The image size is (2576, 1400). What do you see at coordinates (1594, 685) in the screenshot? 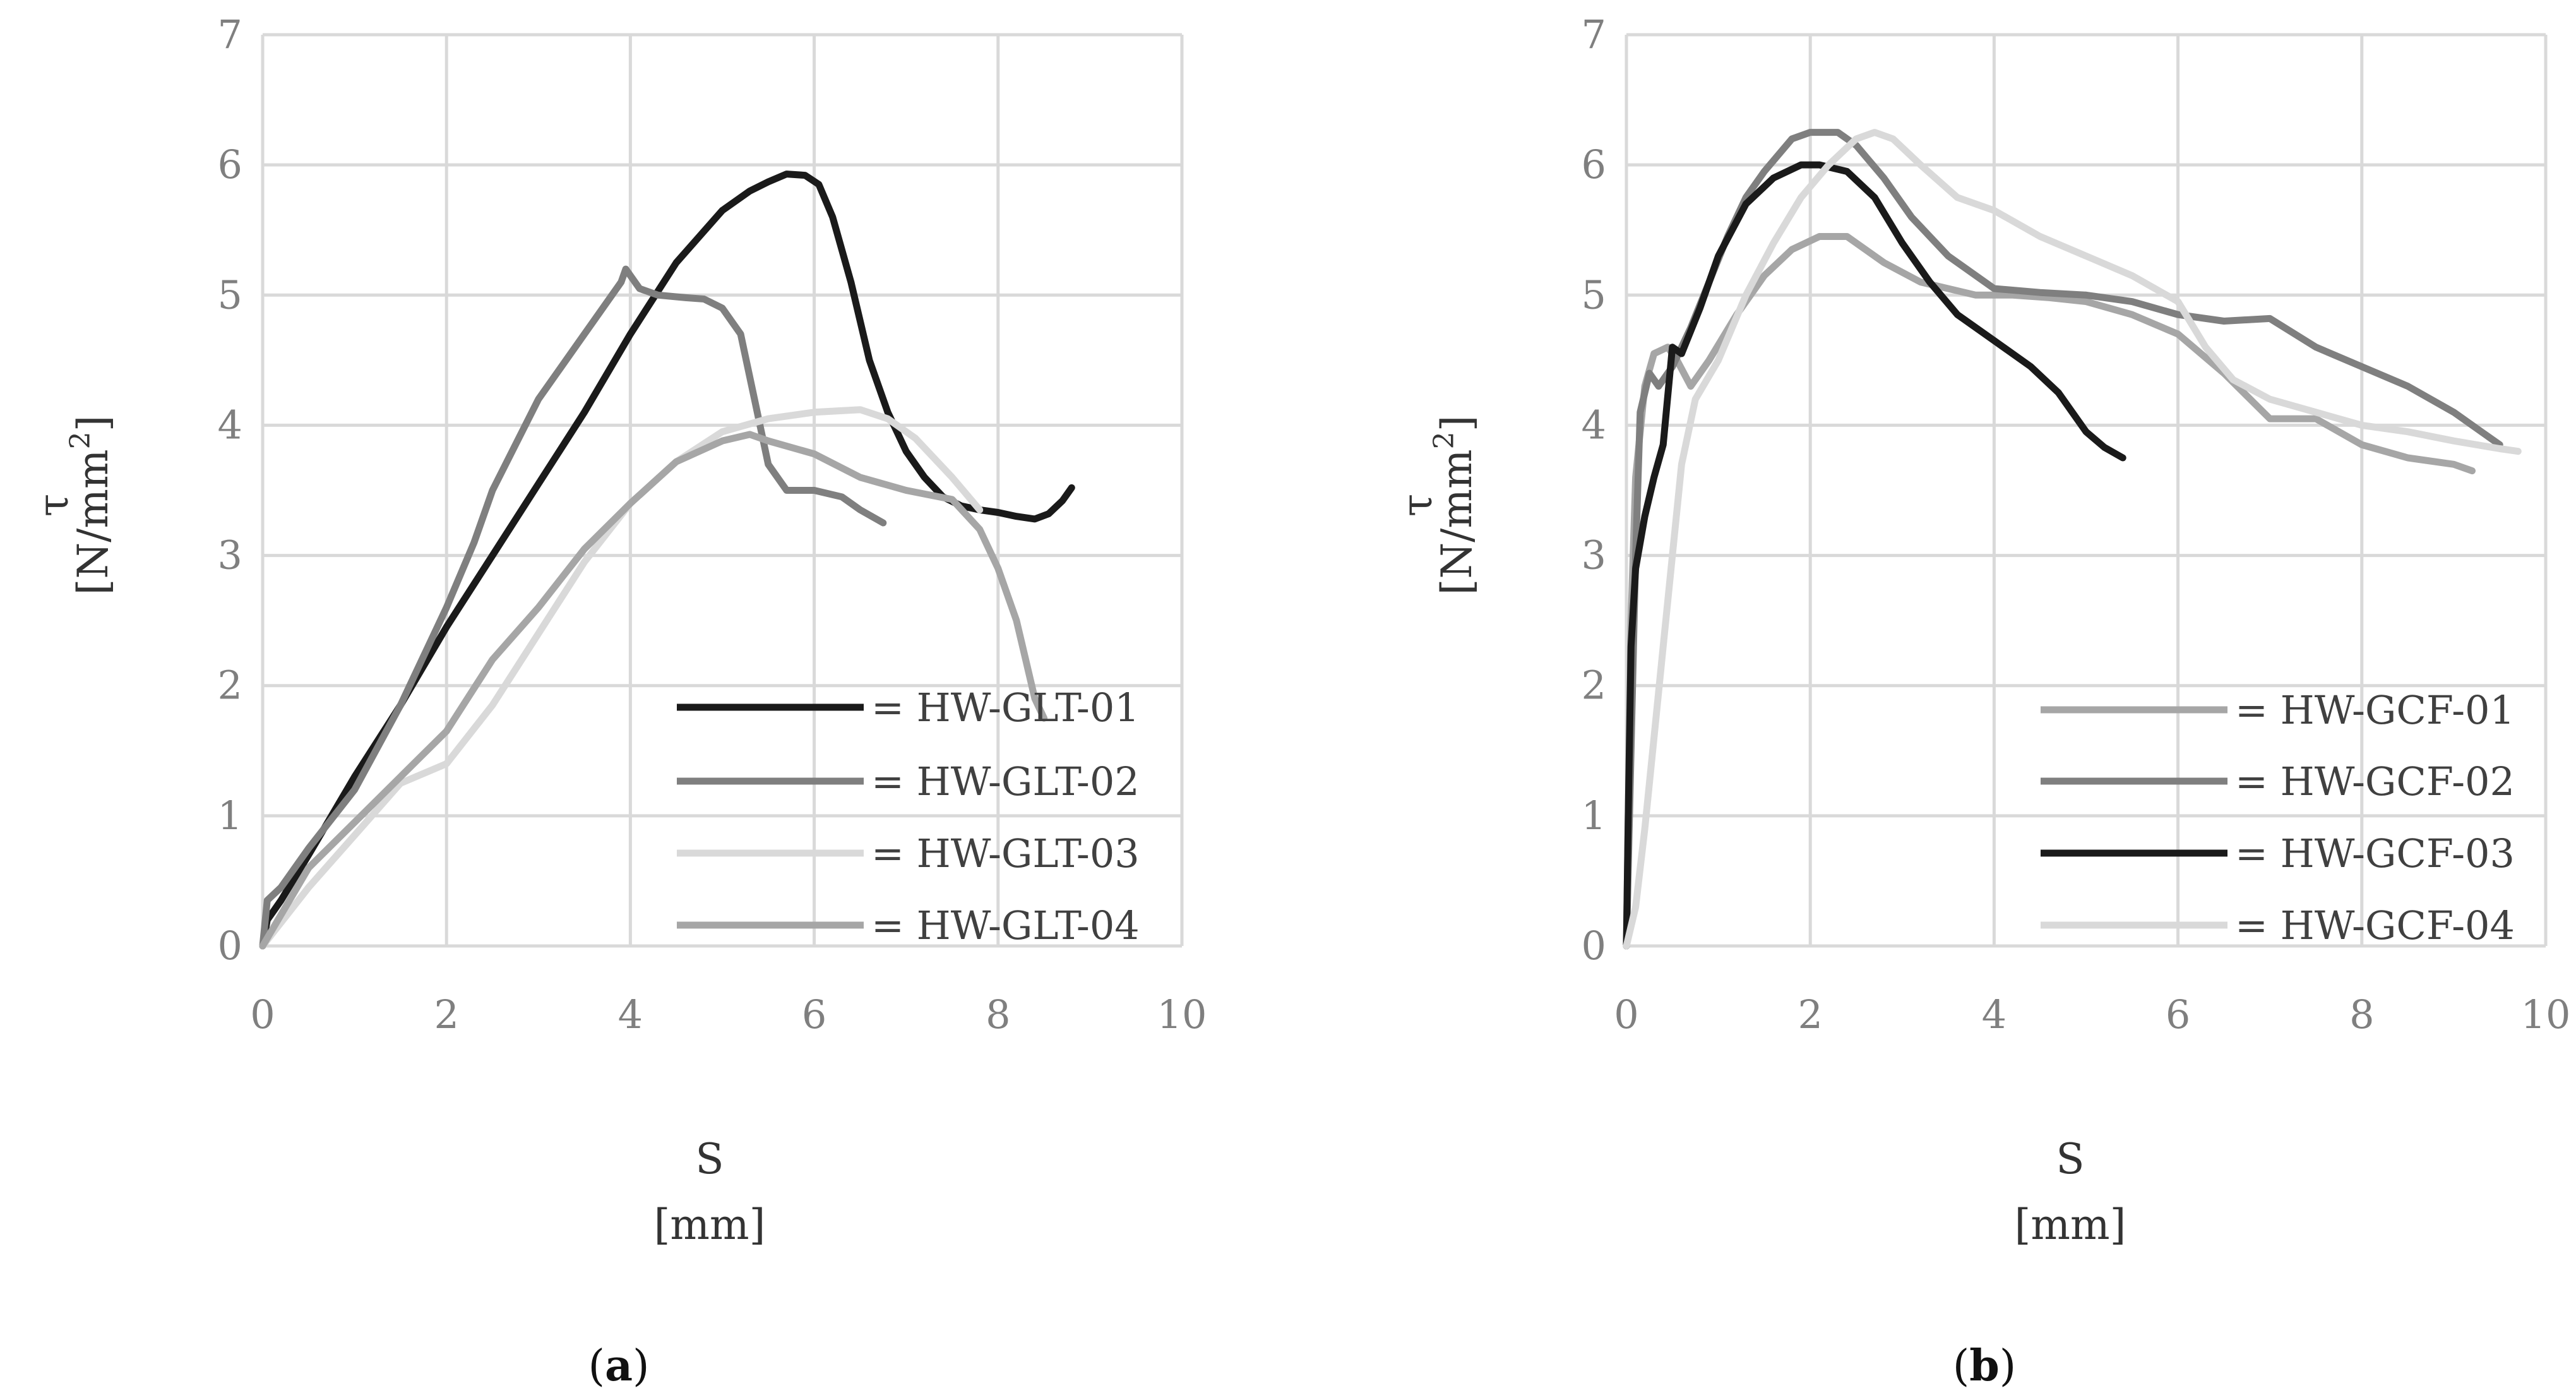
I see `y-tick-label-b-2: 2` at bounding box center [1594, 685].